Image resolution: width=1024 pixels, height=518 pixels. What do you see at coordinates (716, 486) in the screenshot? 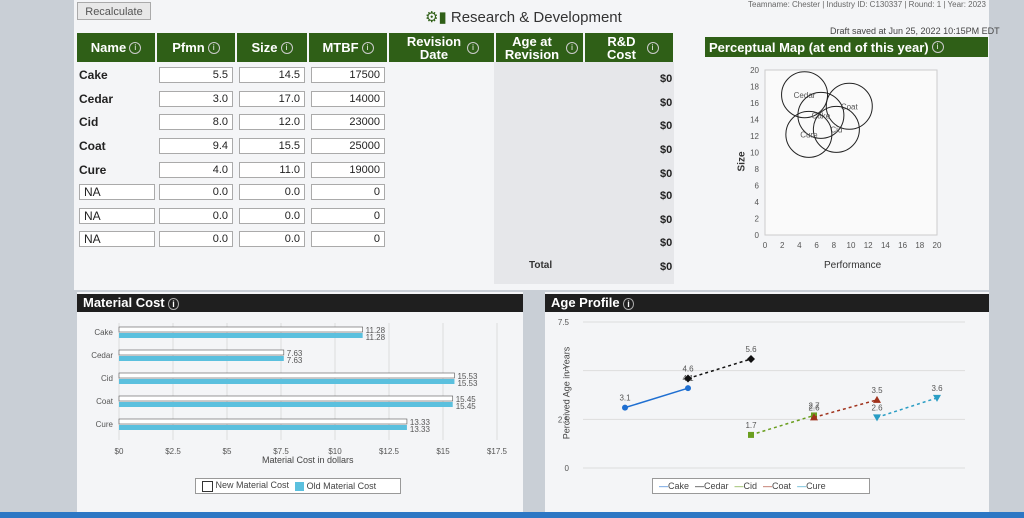
I see `legend-label: Cedar` at bounding box center [716, 486].